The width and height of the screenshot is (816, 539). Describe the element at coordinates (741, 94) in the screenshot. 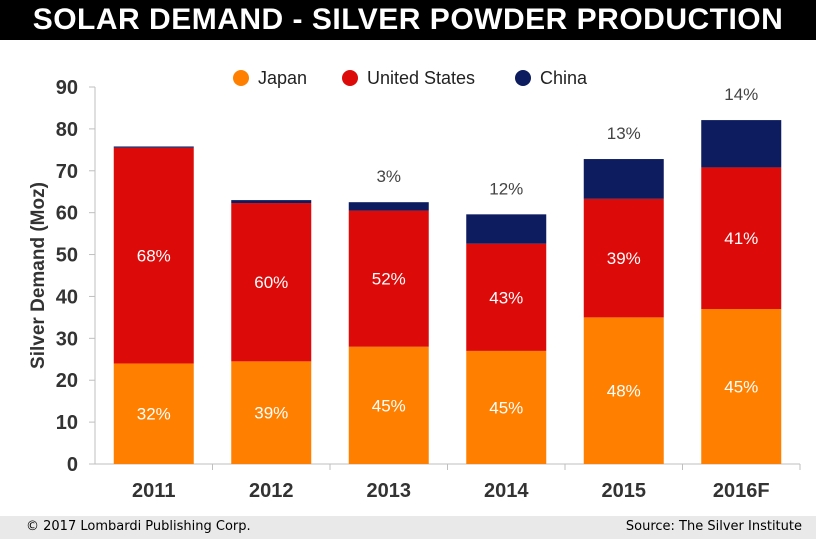

I see `data-label: 14%` at that location.